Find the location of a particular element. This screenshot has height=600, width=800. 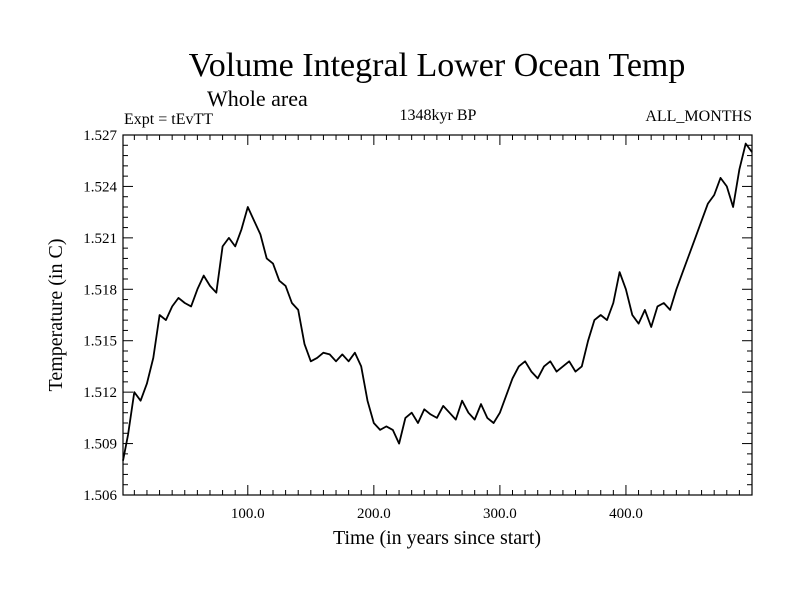

y-tick-label: 1.518 is located at coordinates (100, 290).